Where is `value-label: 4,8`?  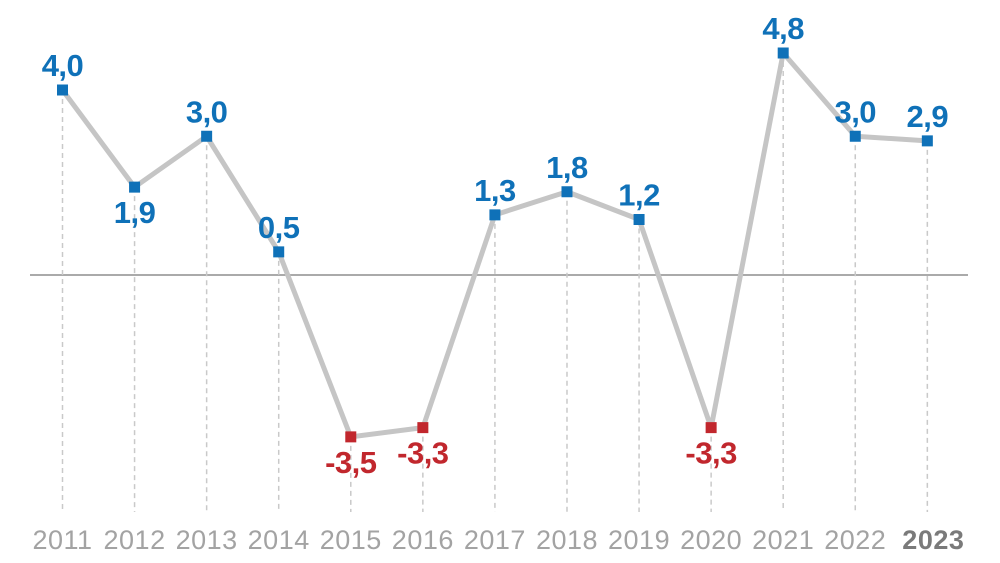
value-label: 4,8 is located at coordinates (783, 28).